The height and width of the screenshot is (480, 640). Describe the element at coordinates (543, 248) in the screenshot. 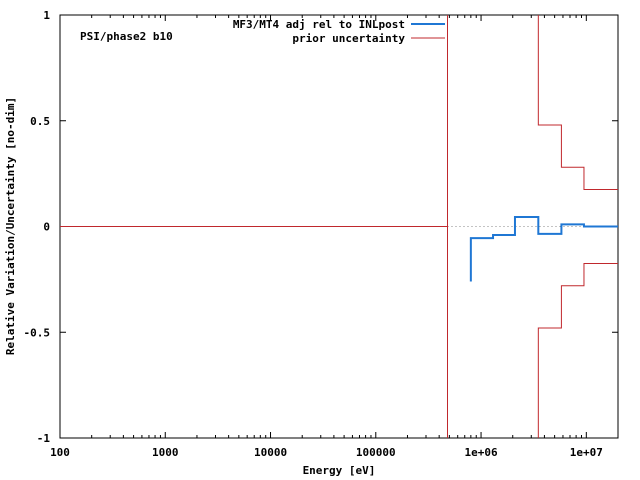

I see `adjustment-line` at that location.